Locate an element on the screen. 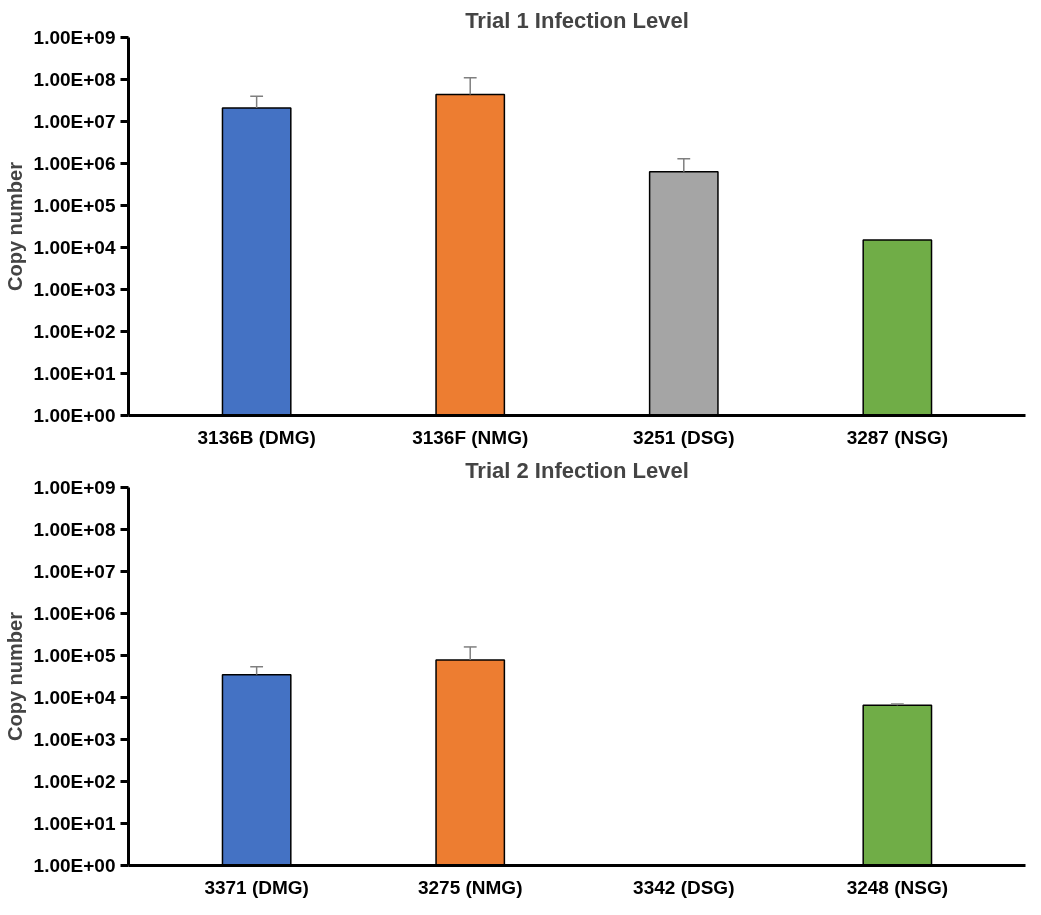 This screenshot has width=1041, height=915. x-tick-label: 3136F (NMG) is located at coordinates (470, 437).